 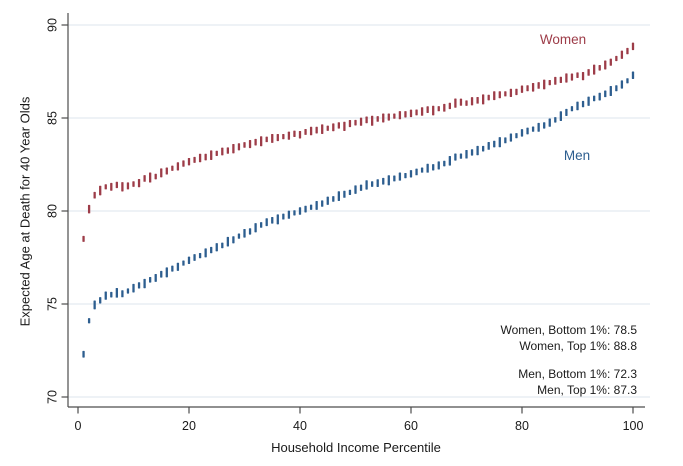 I want to click on x-tick-label: 100, so click(x=633, y=426).